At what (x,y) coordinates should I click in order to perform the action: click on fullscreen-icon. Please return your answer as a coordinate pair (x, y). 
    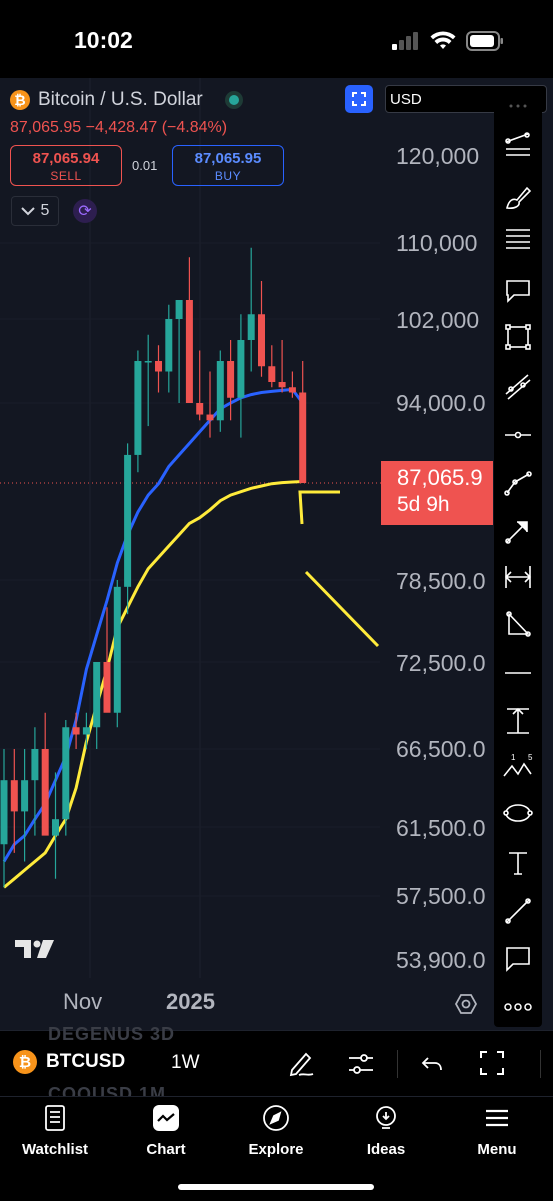
    Looking at the image, I should click on (492, 1063).